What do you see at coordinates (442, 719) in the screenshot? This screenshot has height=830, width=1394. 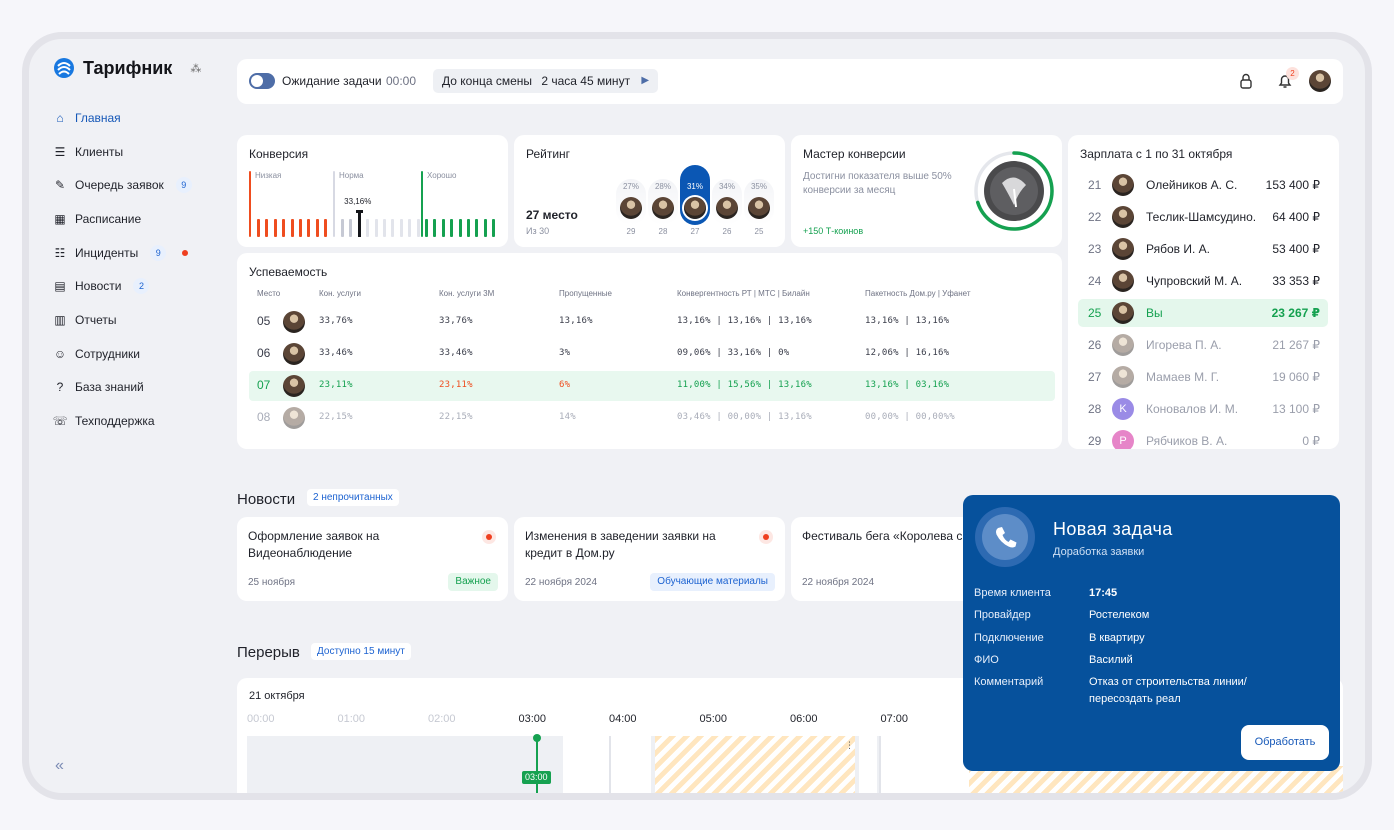 I see `timeline-hour: 02:00` at bounding box center [442, 719].